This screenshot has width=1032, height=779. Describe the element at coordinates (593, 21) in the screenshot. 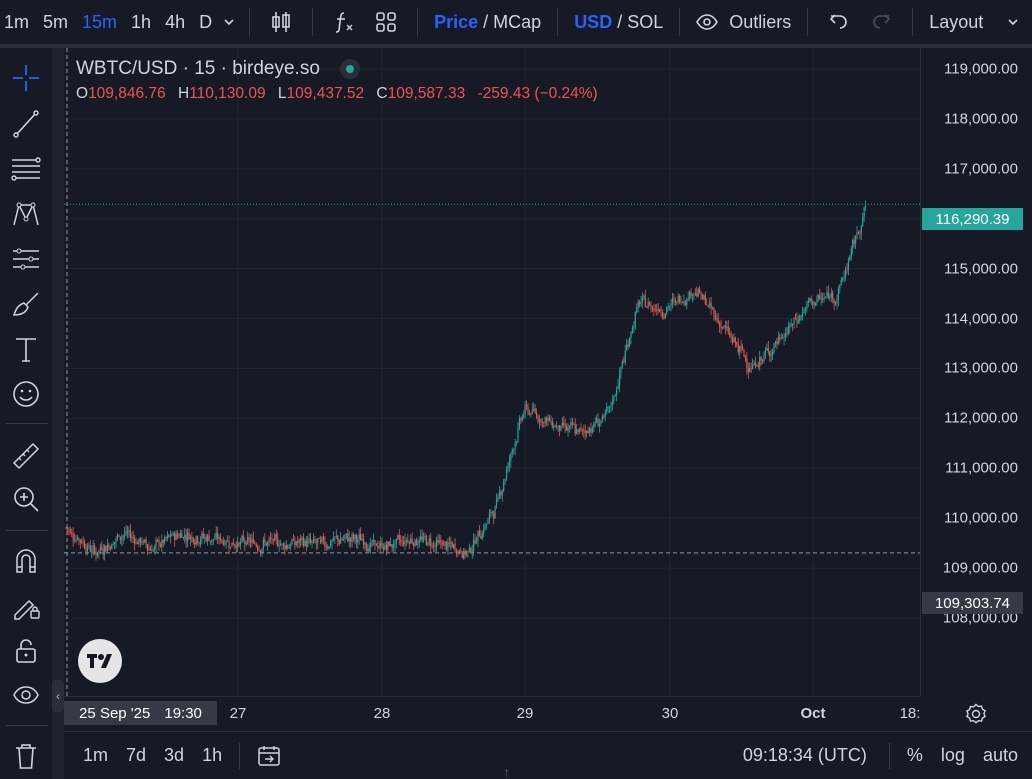

I see `usd-option: USD` at that location.